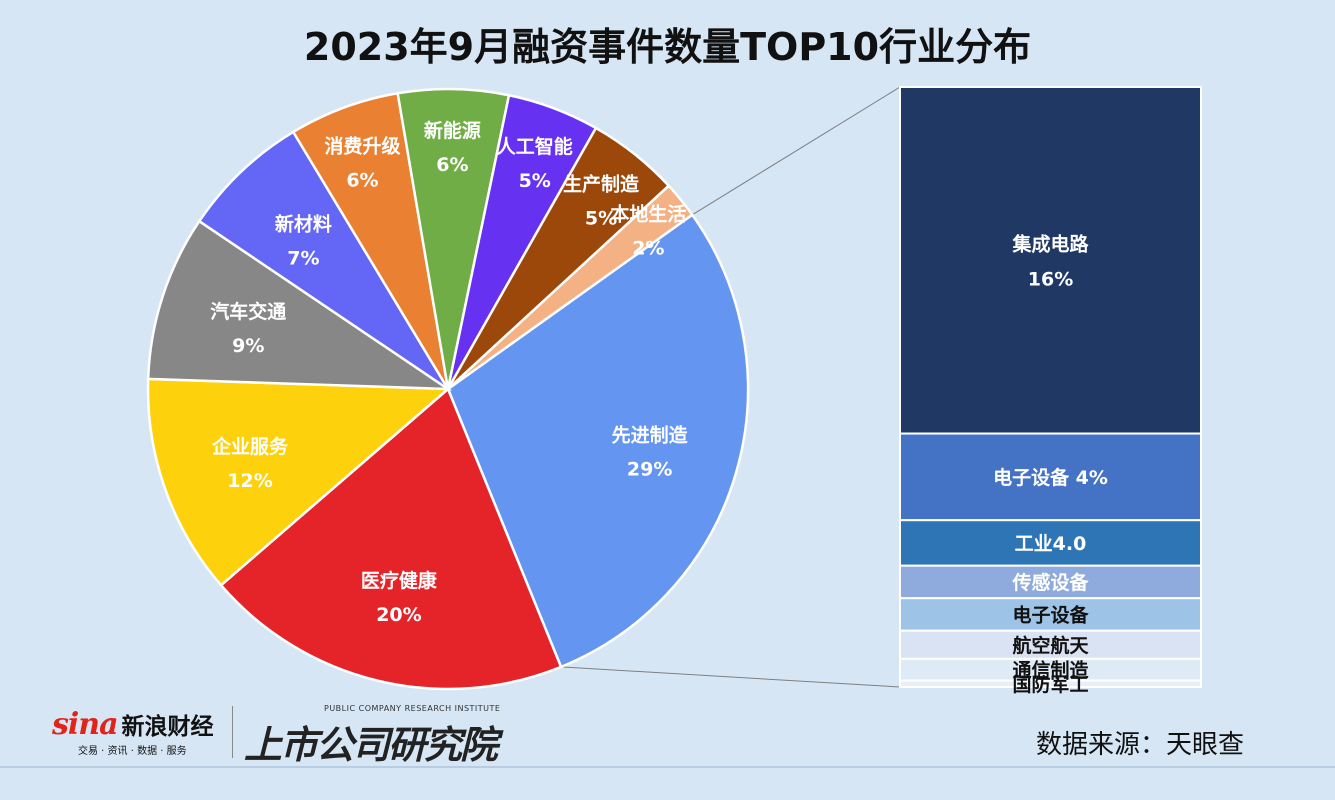 The width and height of the screenshot is (1335, 800). I want to click on sina-wordmark: sina, so click(85, 724).